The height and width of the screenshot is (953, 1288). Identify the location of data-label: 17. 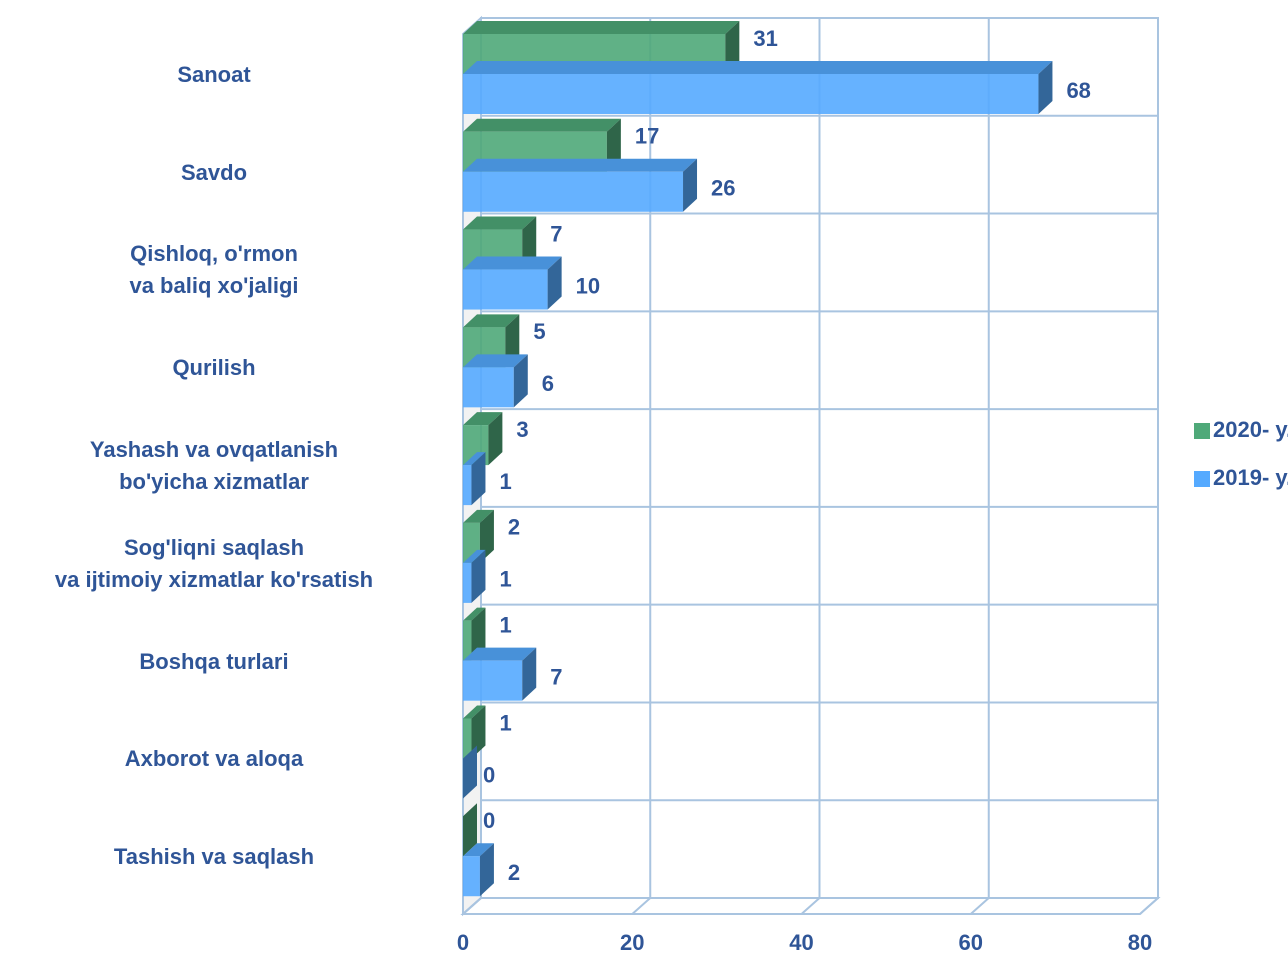
(647, 136).